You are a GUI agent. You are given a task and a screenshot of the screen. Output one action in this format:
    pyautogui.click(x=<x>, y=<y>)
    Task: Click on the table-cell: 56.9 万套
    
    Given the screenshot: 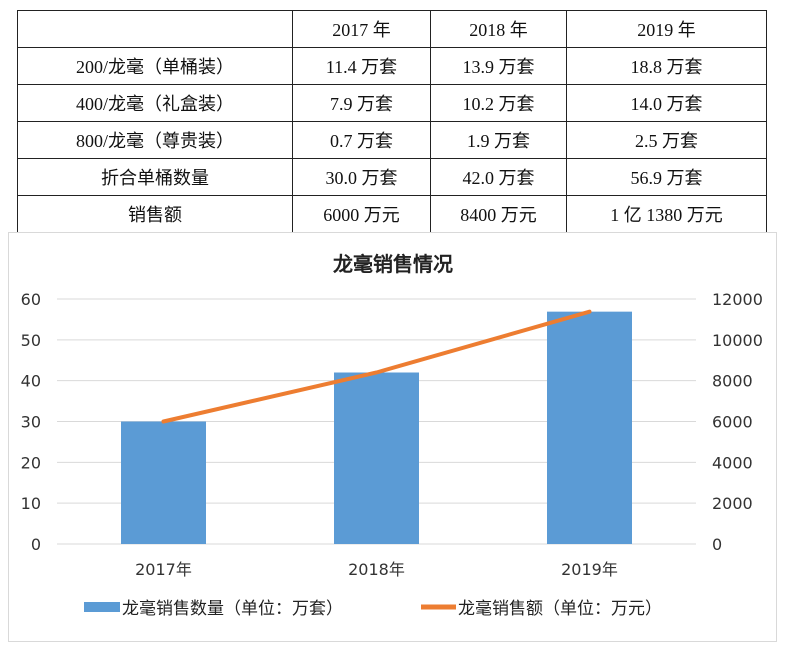 What is the action you would take?
    pyautogui.click(x=667, y=177)
    